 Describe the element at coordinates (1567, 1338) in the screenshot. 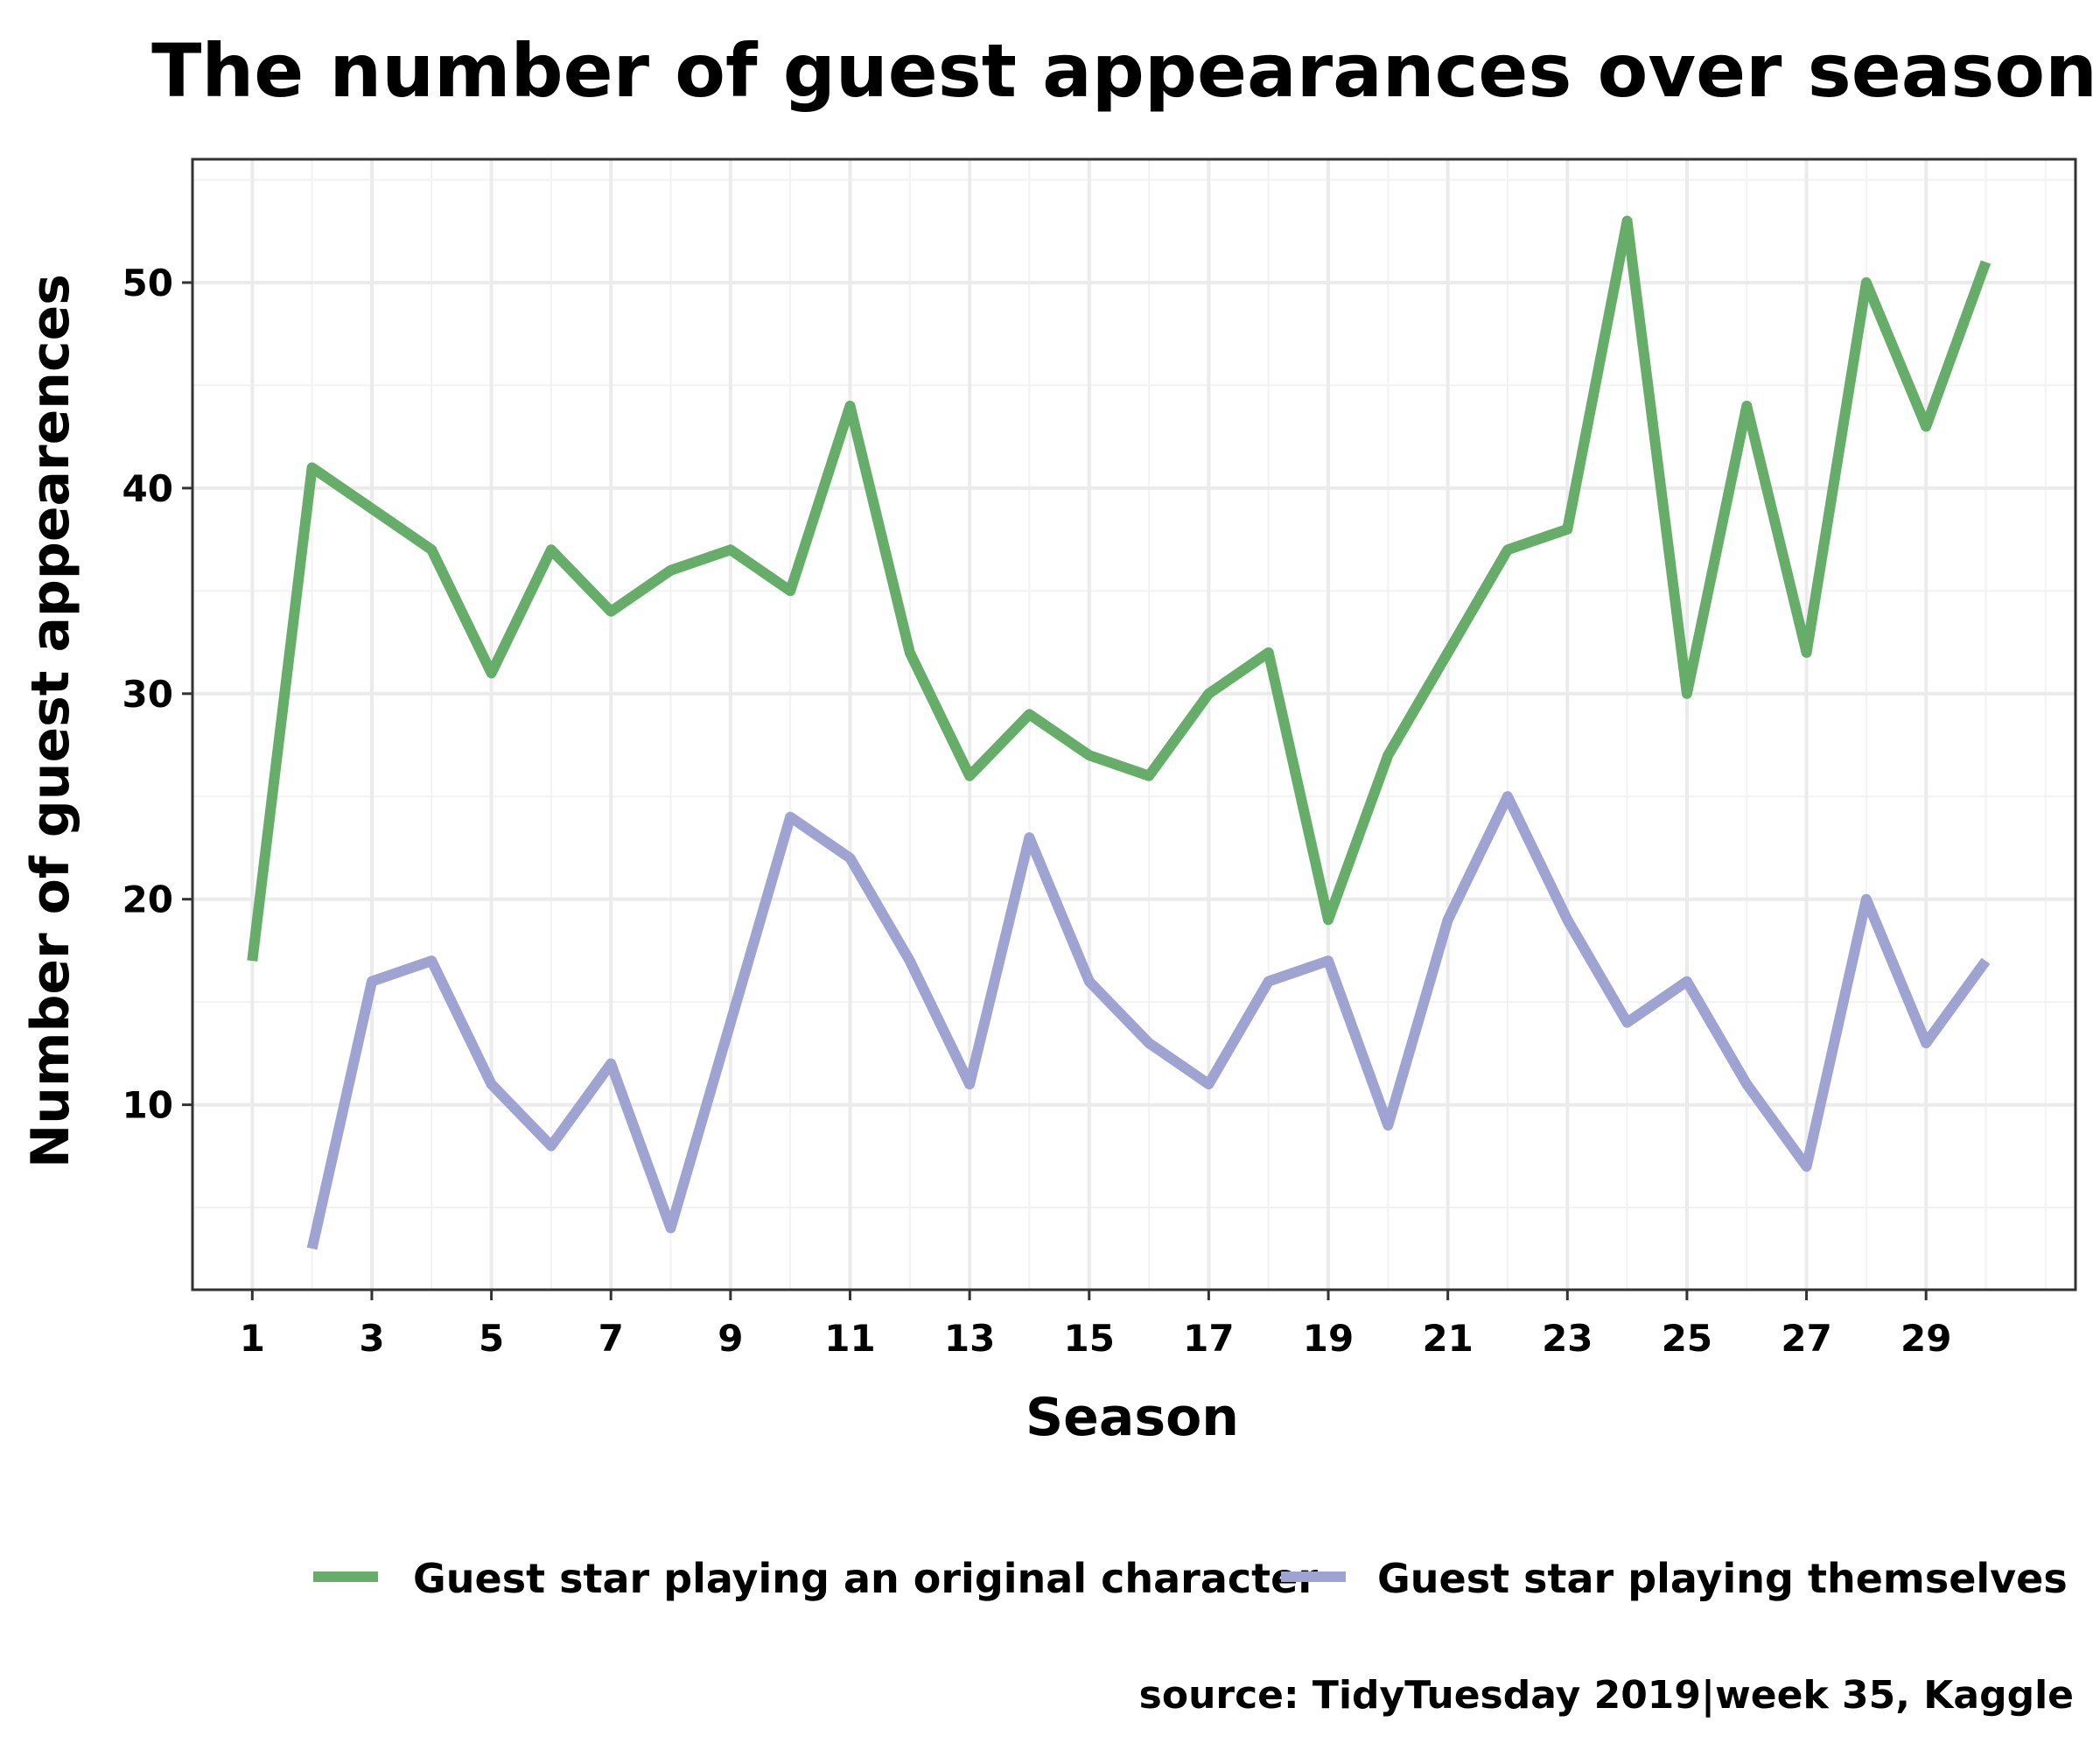

I see `x-tick-label: 23` at that location.